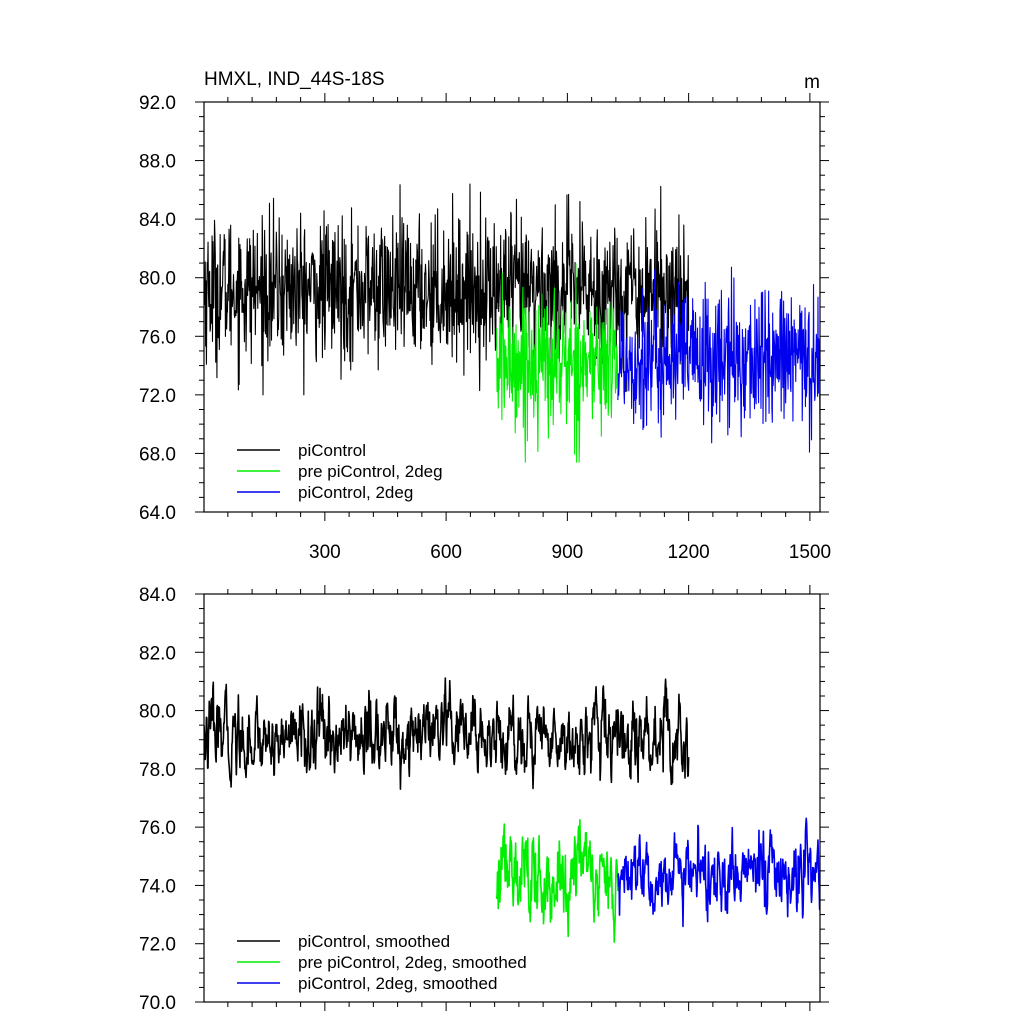 This screenshot has width=1024, height=1024. Describe the element at coordinates (568, 552) in the screenshot. I see `x-tick-label: 900` at that location.